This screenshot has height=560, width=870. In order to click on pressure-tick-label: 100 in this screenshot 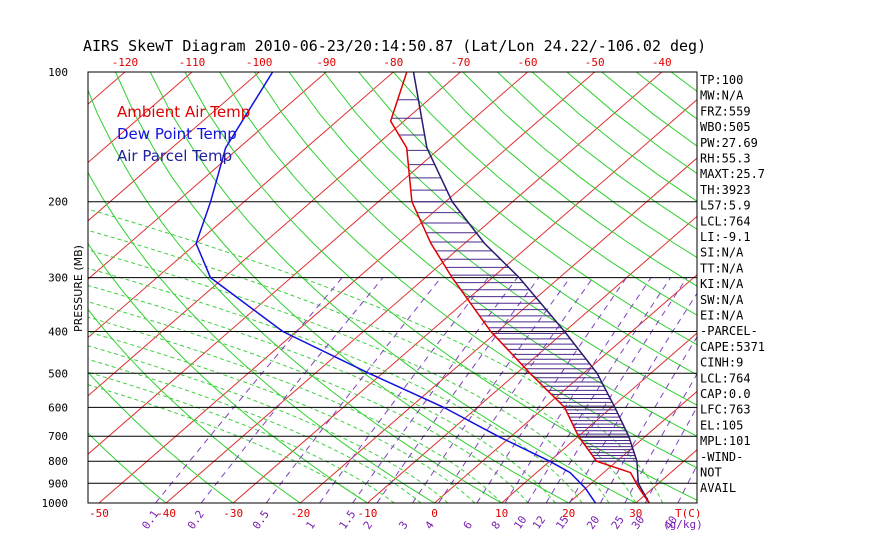, I will do `click(58, 72)`.